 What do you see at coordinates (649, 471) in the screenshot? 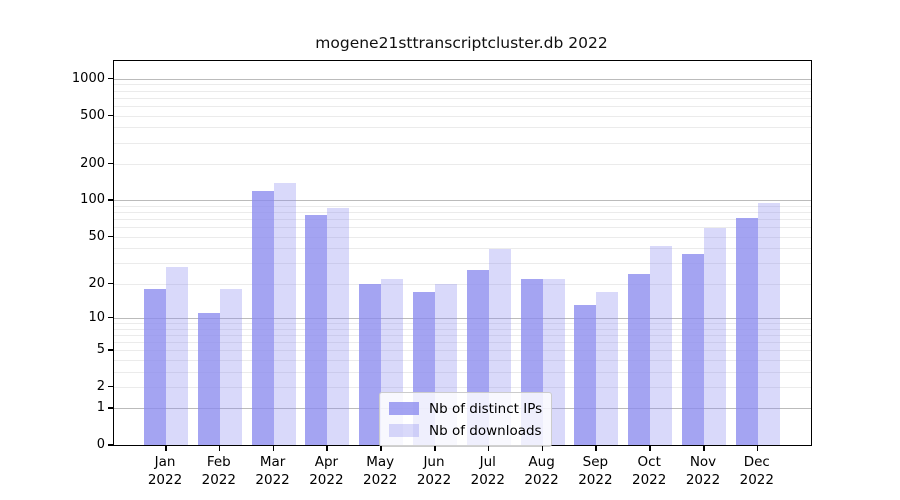
I see `x-tick-label: Oct 2022` at bounding box center [649, 471].